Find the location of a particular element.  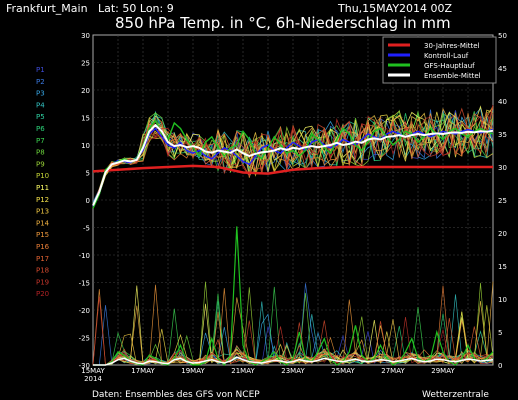

legend-mean: Ensemble-Mittel is located at coordinates (452, 76).